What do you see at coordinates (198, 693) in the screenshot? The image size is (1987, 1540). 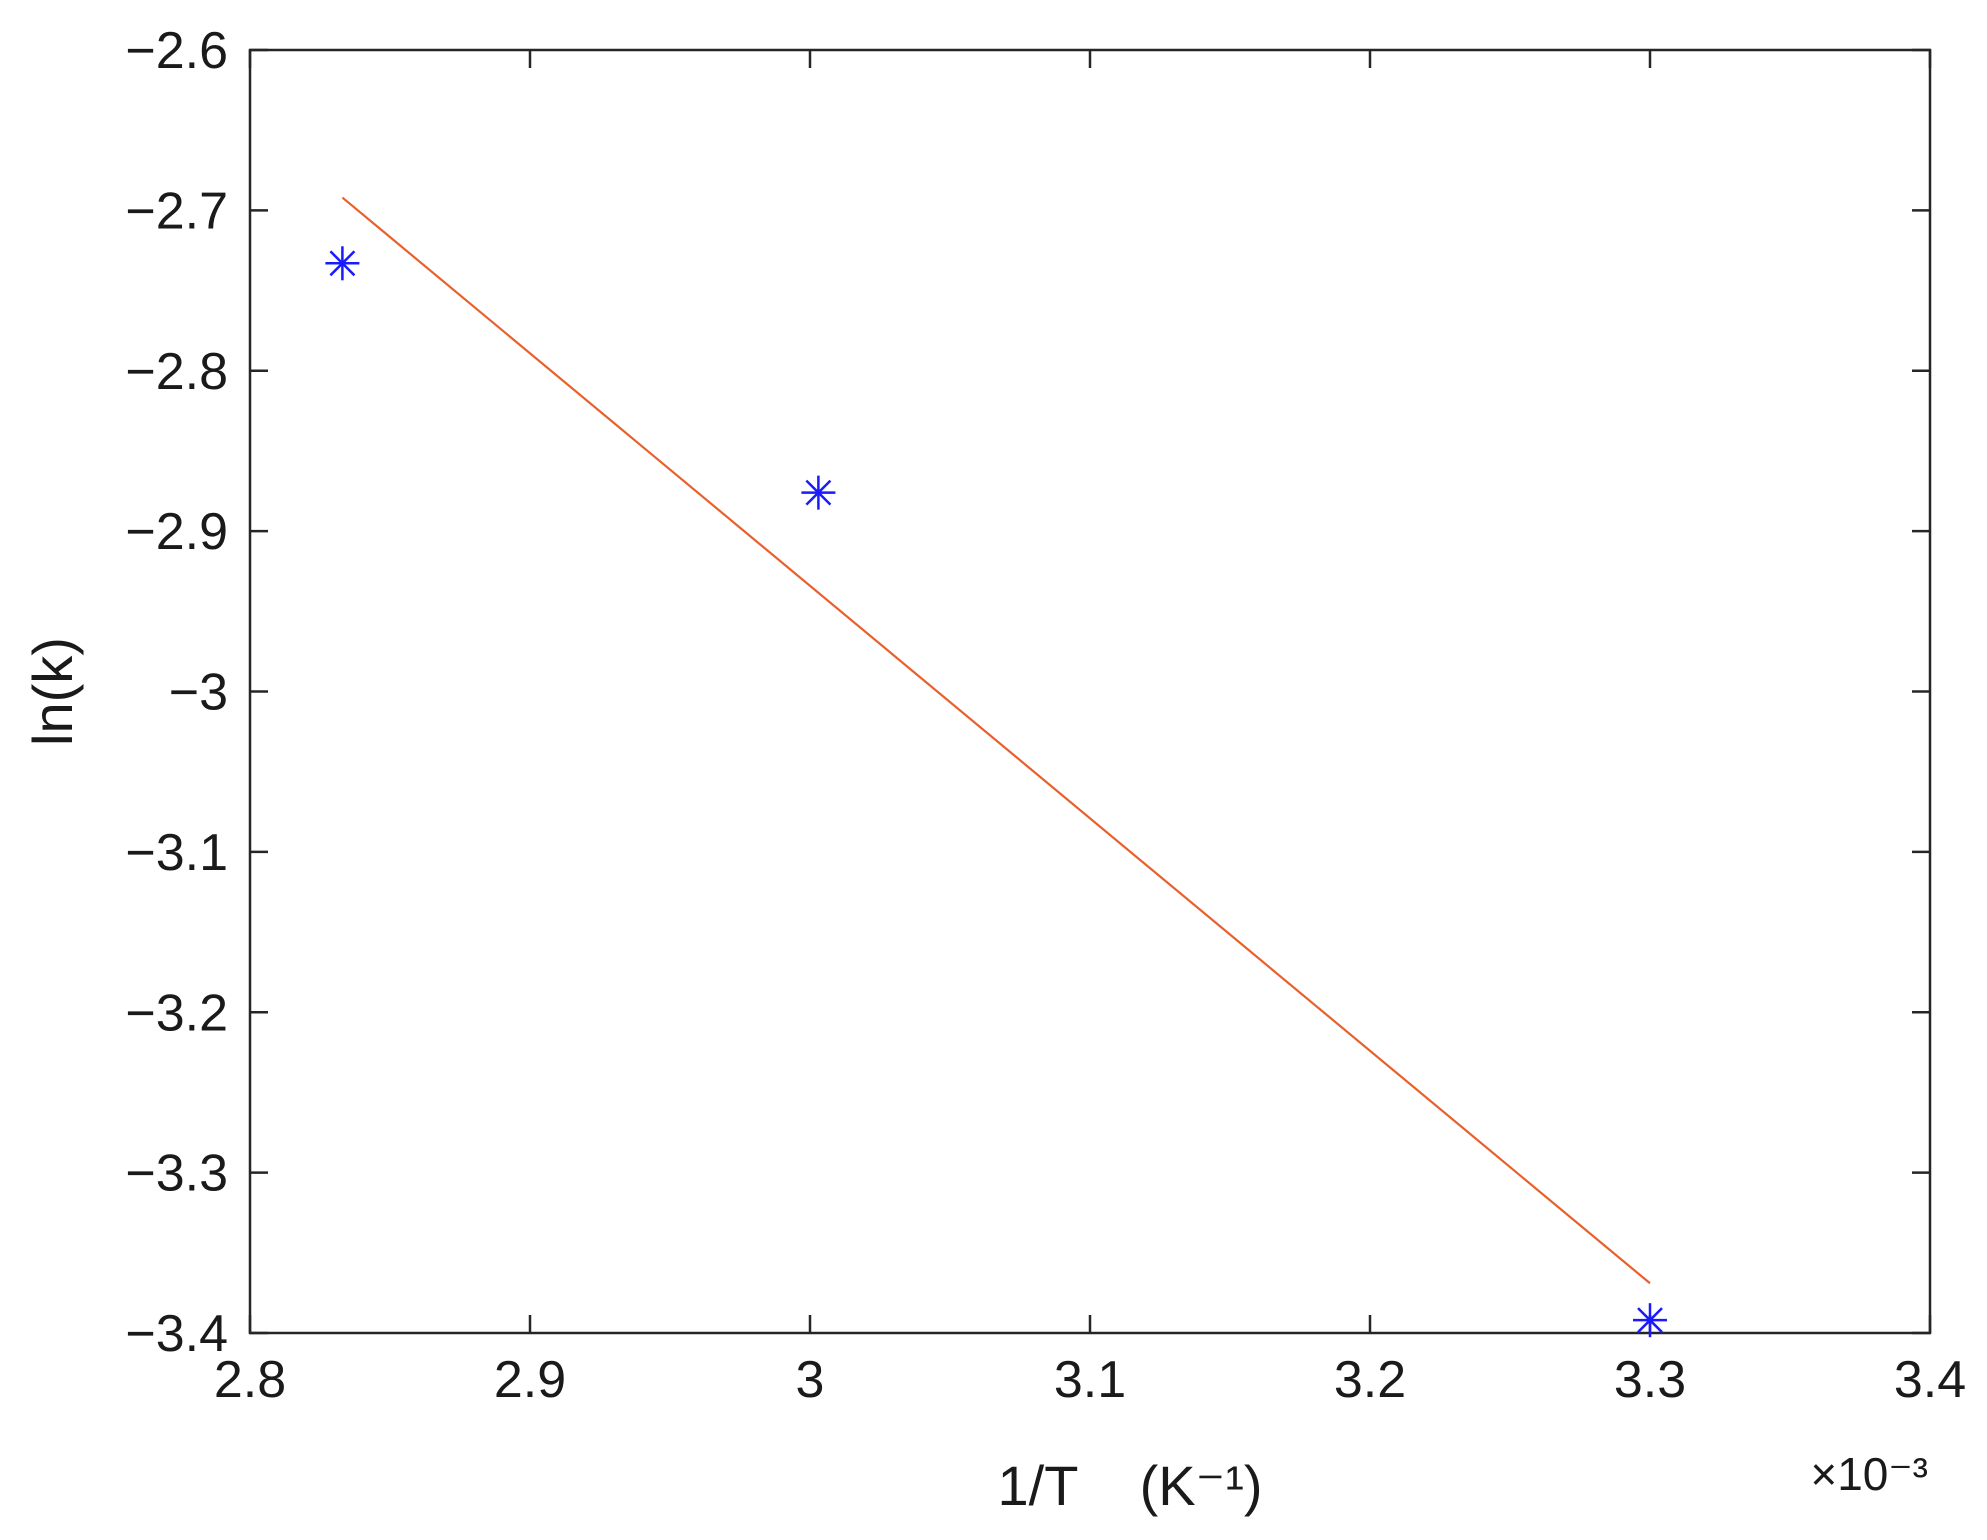 I see `y-tick-label: −3` at bounding box center [198, 693].